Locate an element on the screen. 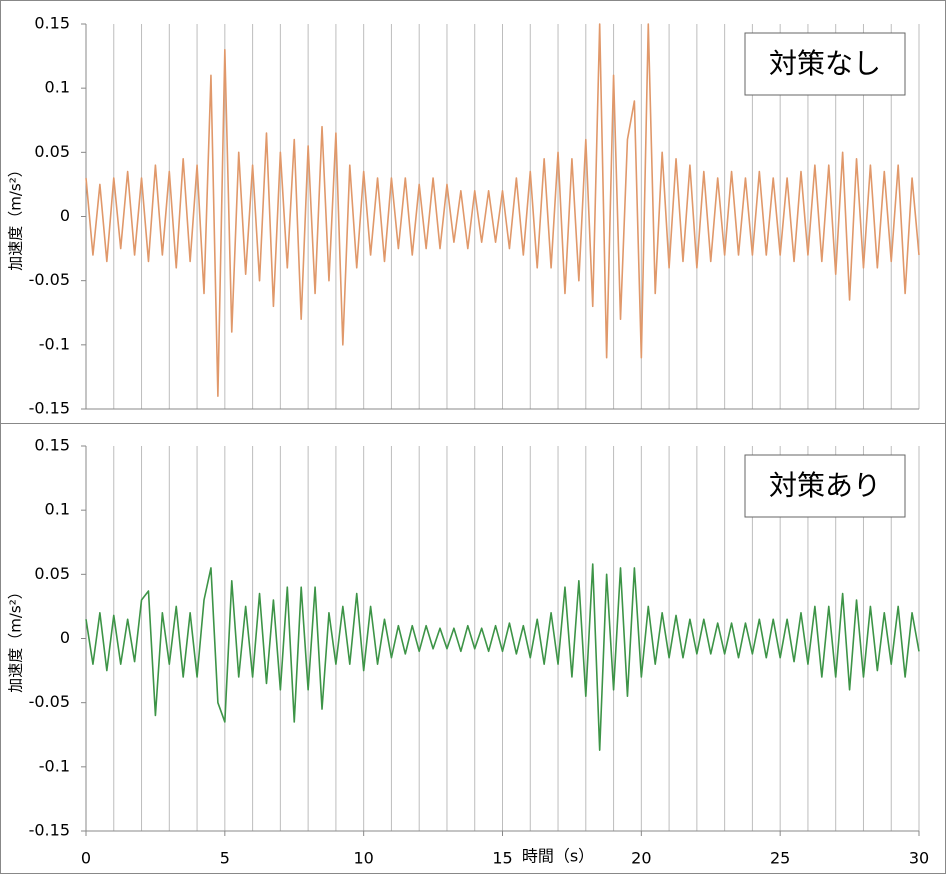 This screenshot has width=946, height=874. annotation: 対策あり is located at coordinates (825, 485).